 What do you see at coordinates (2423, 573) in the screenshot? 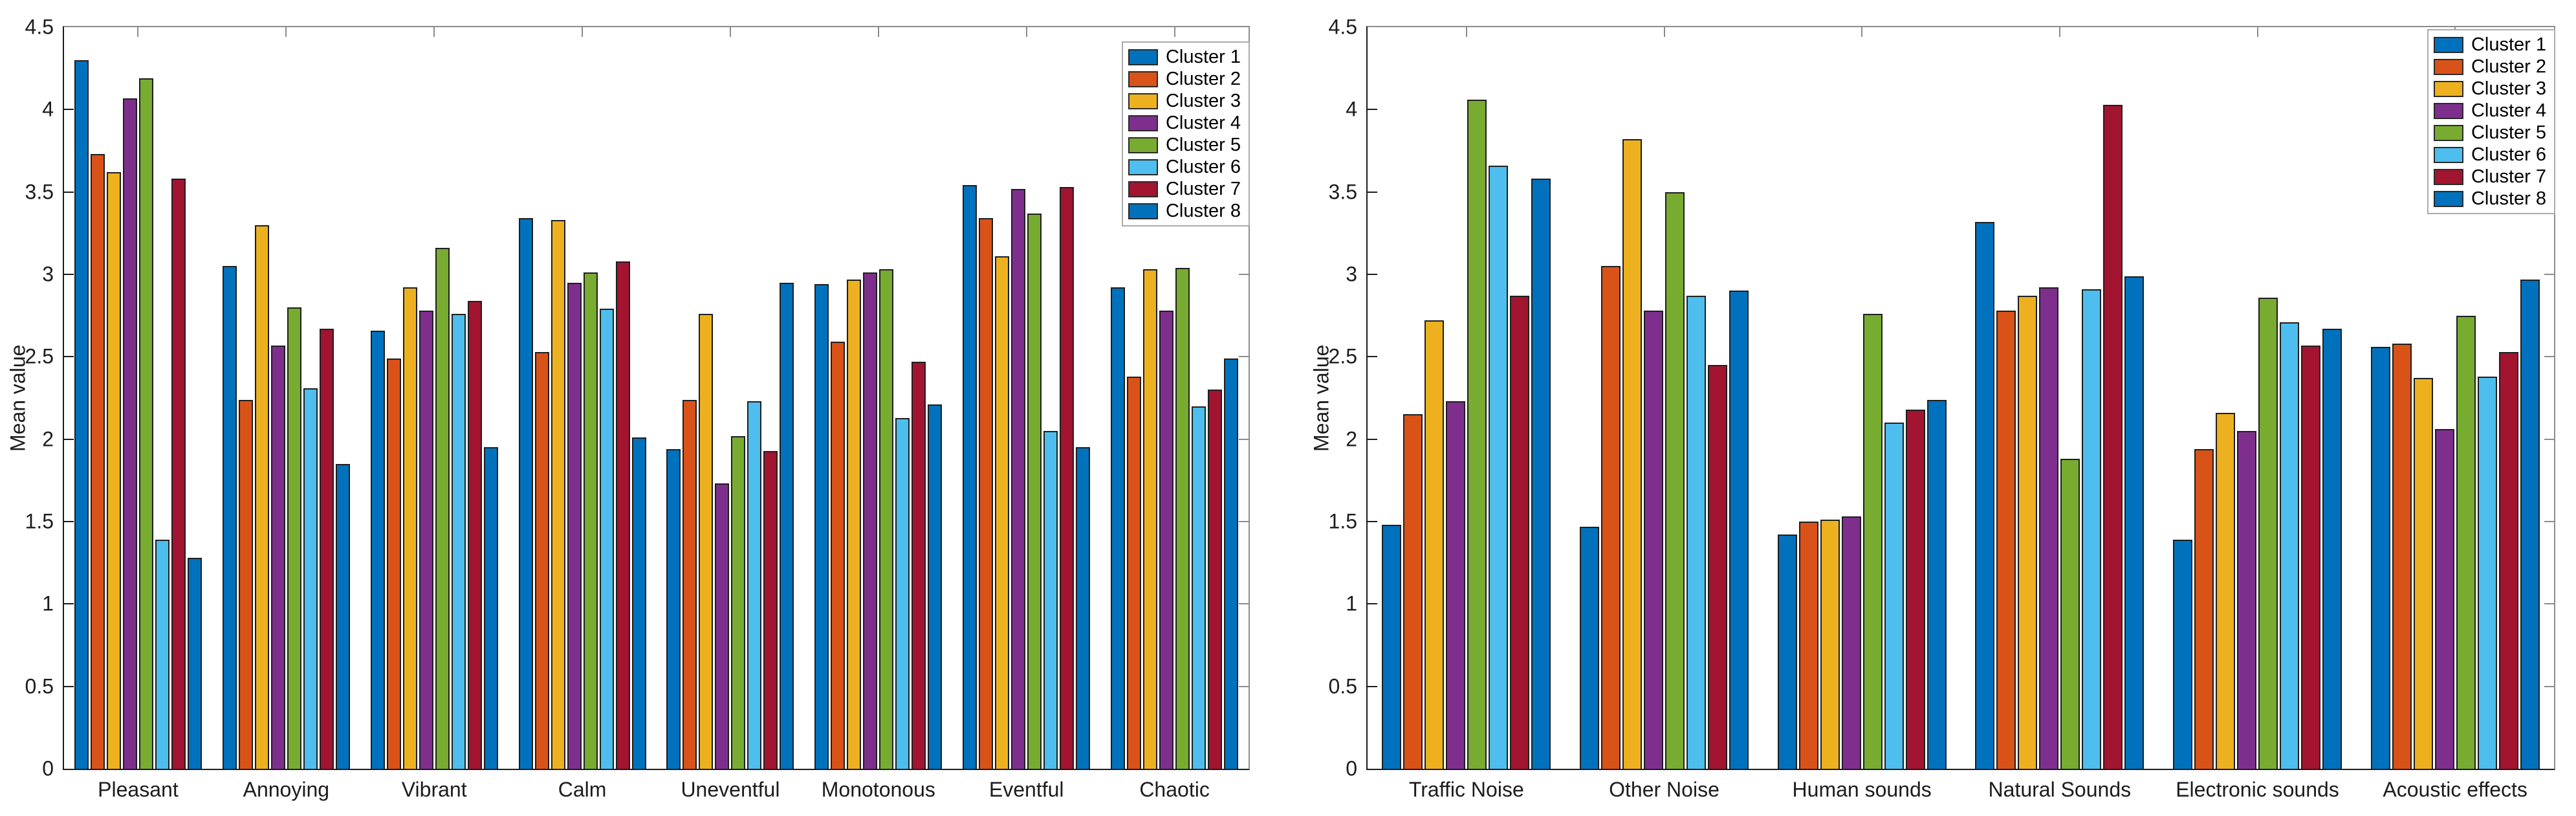
I see `bar-cluster-3-acoustic-effects` at bounding box center [2423, 573].